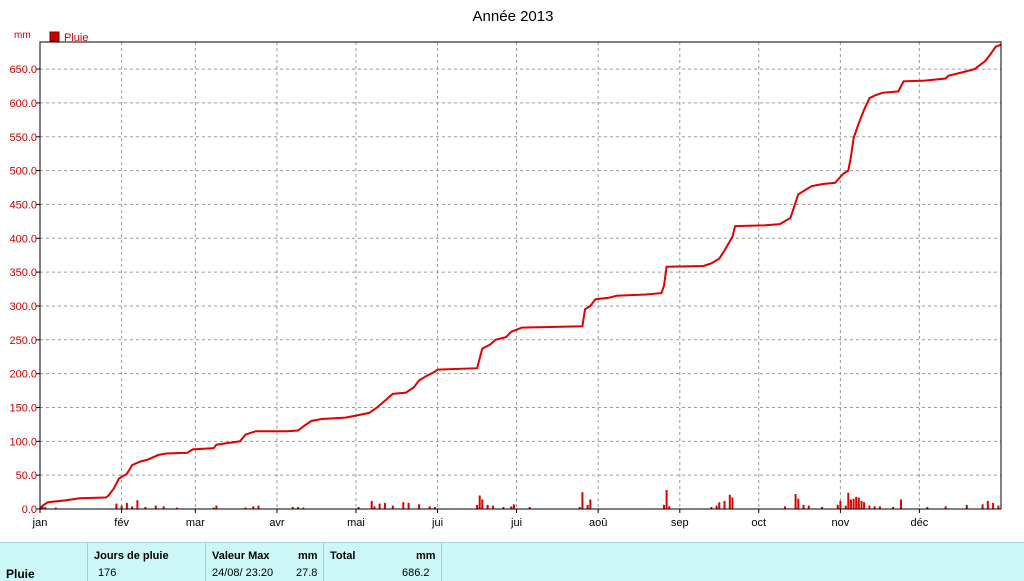  I want to click on y-tick-label: 150.0, so click(23, 408).